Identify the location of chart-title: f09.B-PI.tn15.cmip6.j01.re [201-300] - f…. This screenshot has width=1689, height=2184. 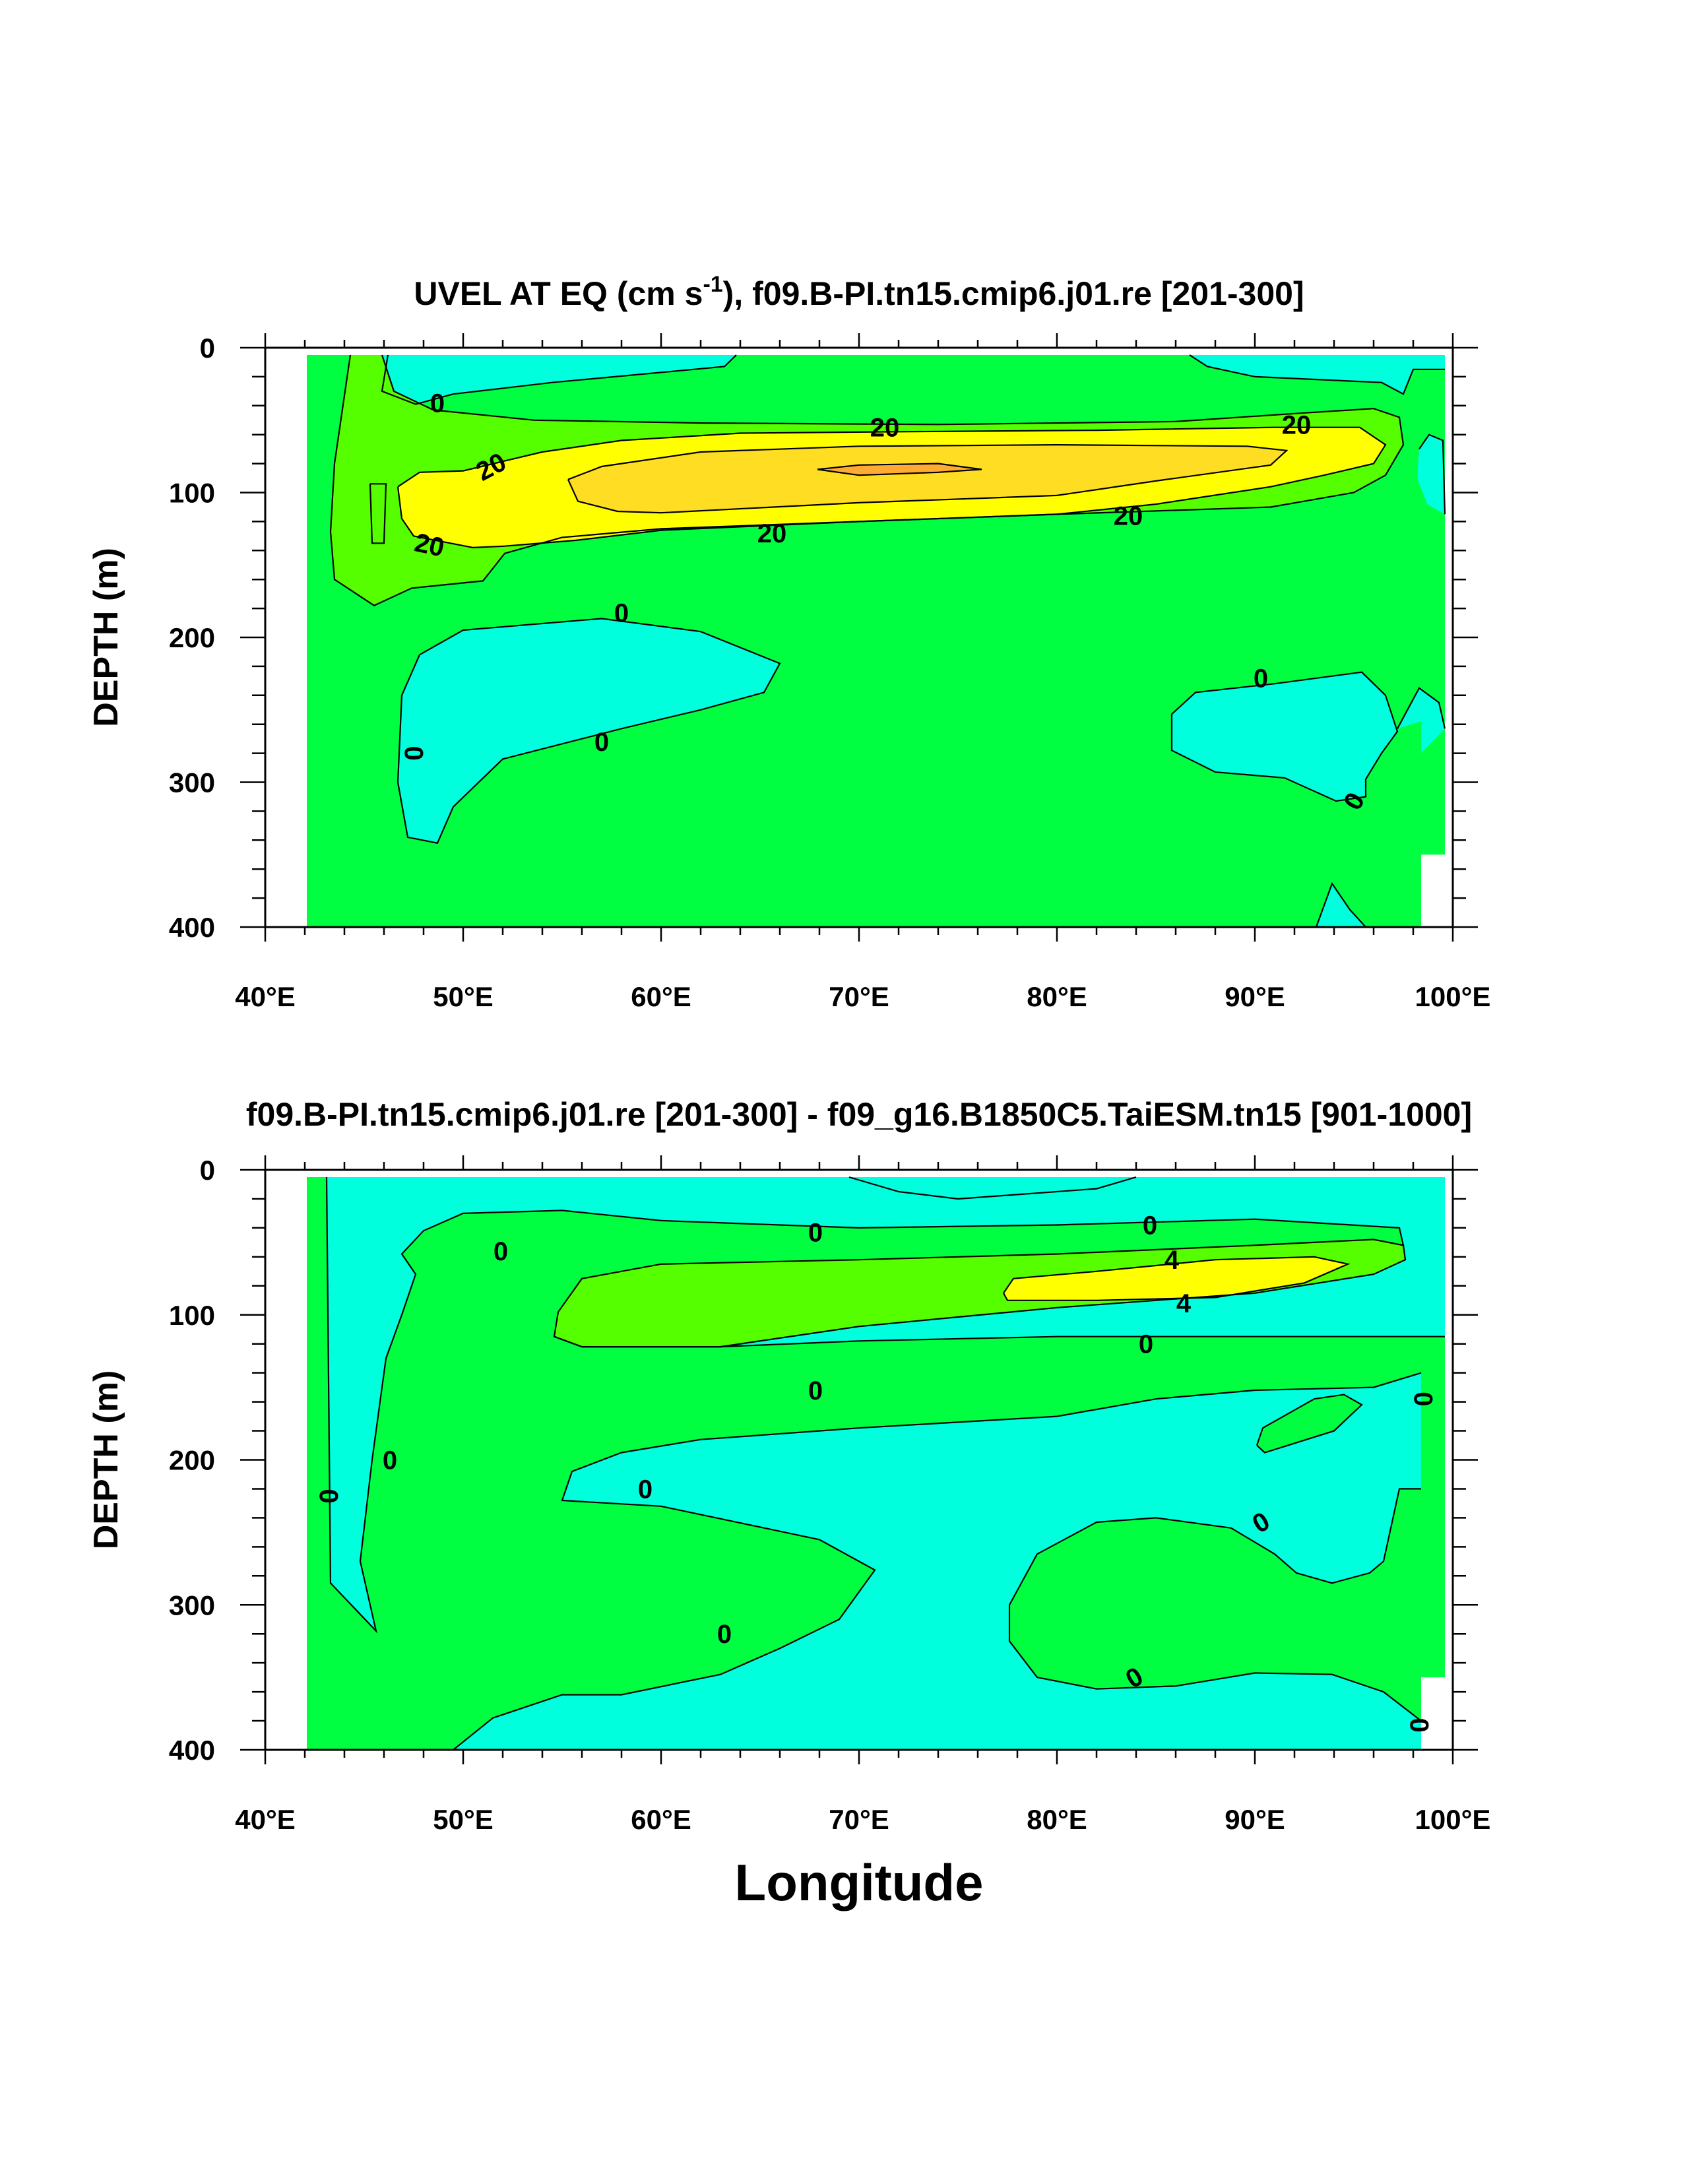
(859, 1114).